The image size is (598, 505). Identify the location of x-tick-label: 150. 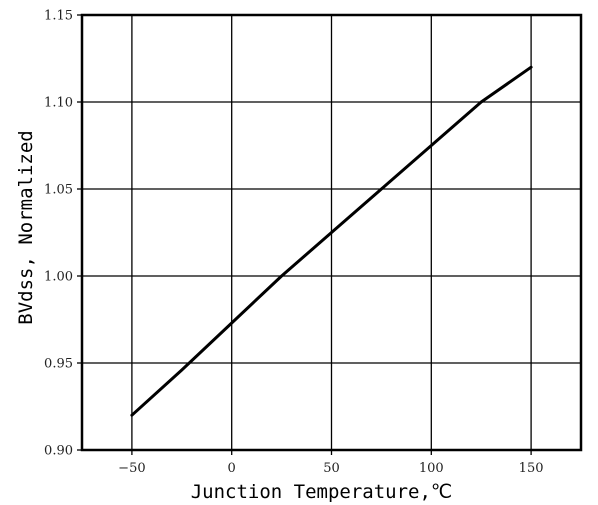
(531, 468).